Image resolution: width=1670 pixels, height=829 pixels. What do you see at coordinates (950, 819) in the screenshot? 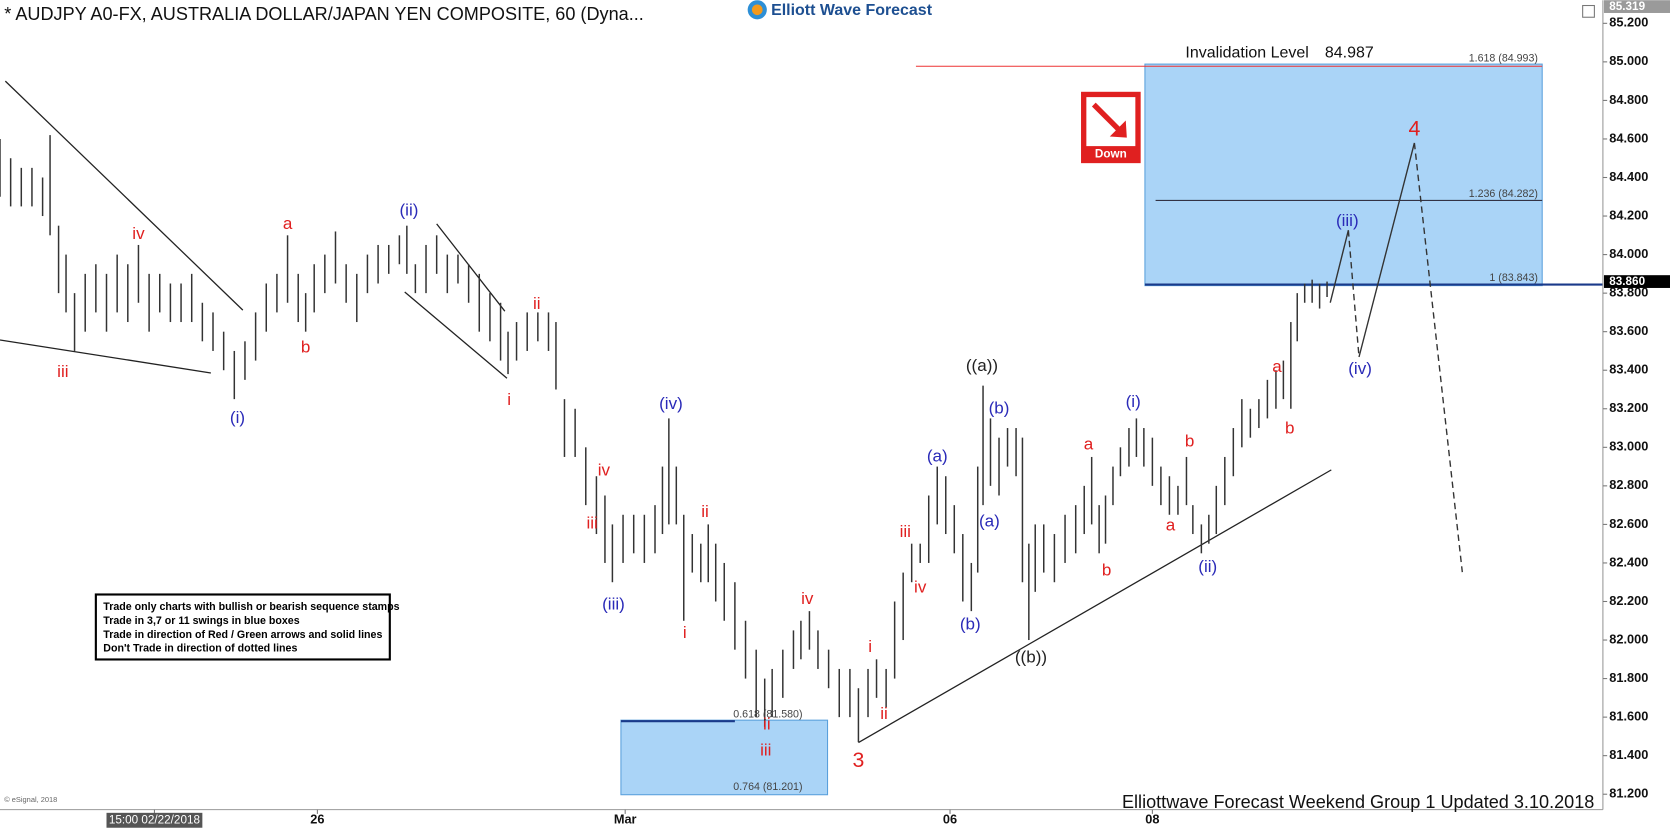
I see `x-tick-label: 06` at bounding box center [950, 819].